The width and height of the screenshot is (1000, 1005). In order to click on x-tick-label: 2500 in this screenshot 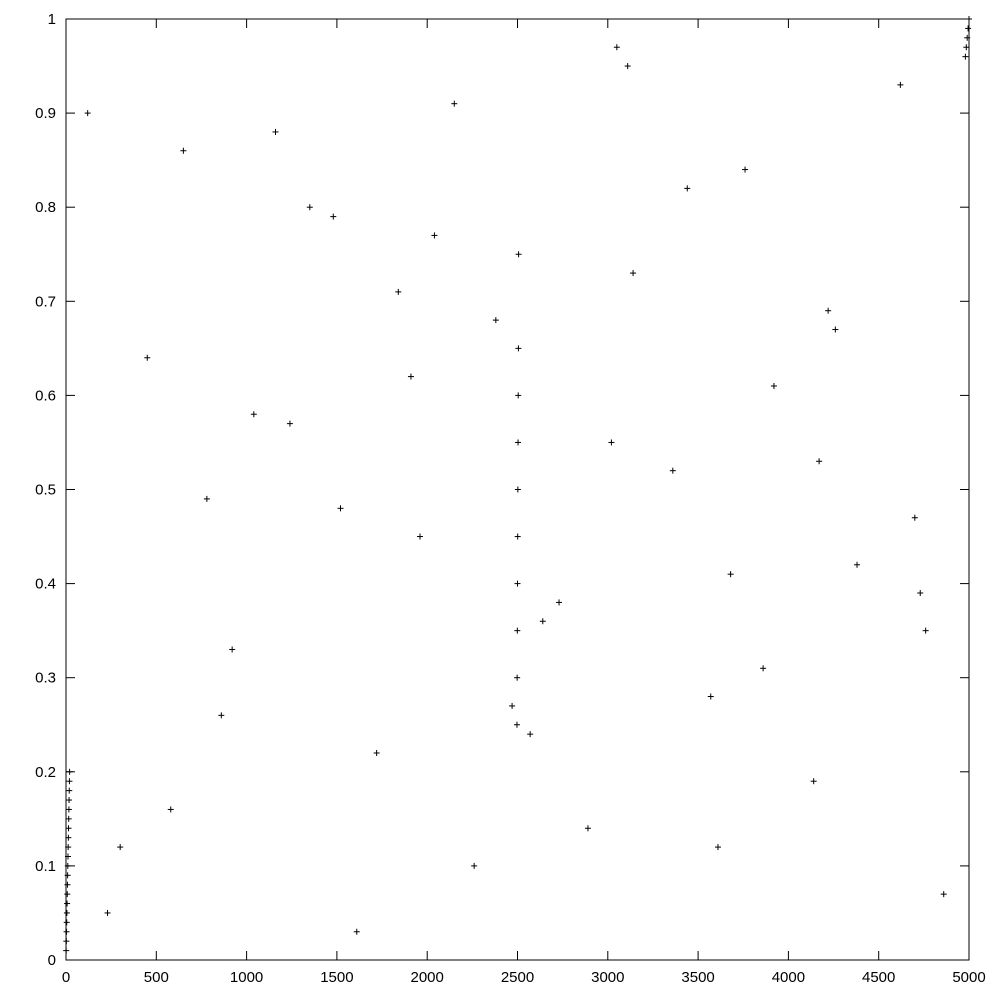, I will do `click(517, 977)`.